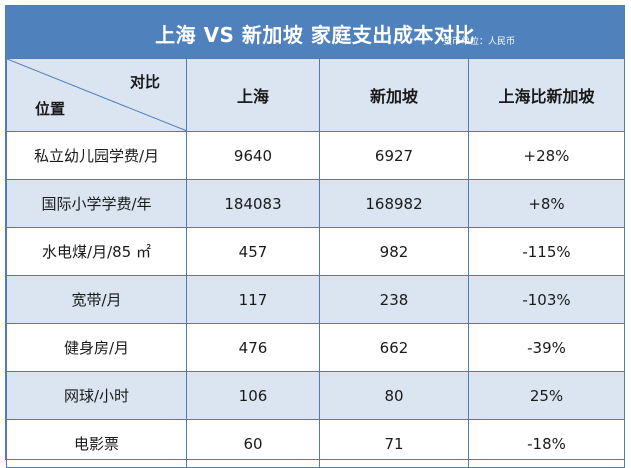  What do you see at coordinates (253, 299) in the screenshot?
I see `shanghai-value: 117` at bounding box center [253, 299].